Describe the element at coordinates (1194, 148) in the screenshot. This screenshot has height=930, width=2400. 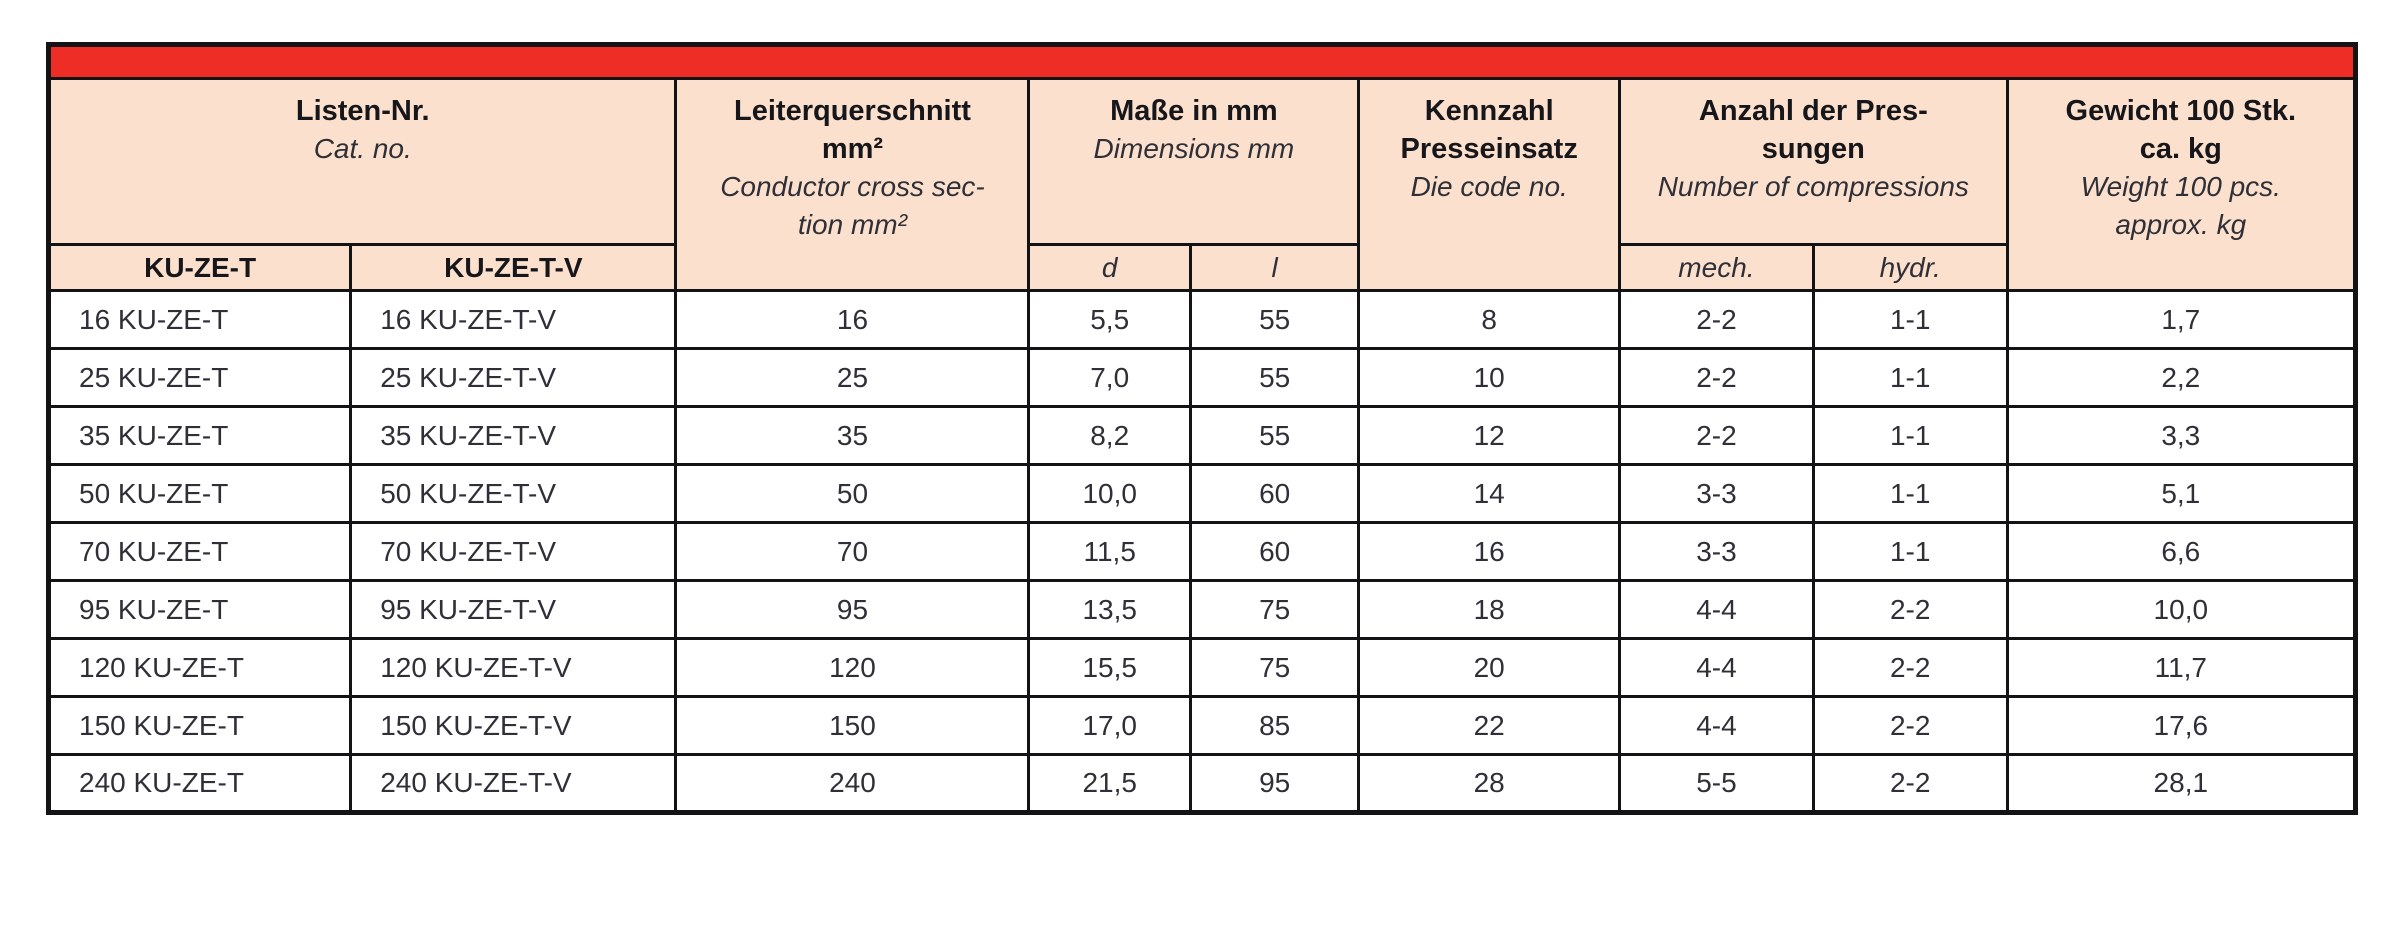
I see `header-dimensions-en: Dimensions mm` at that location.